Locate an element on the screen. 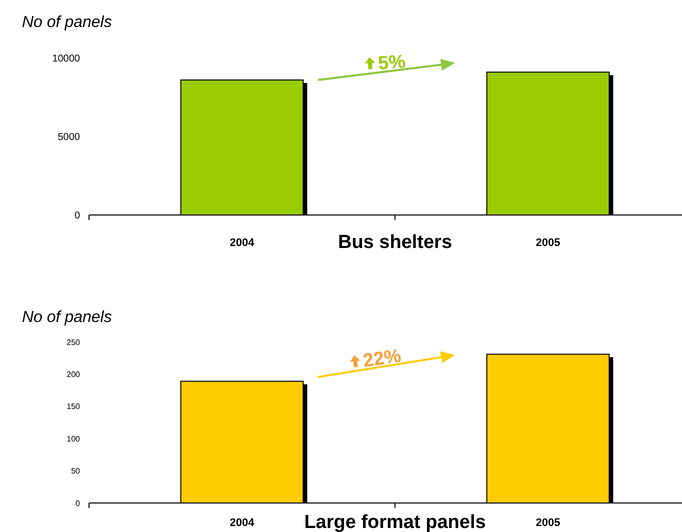  annotation: 5% is located at coordinates (391, 63).